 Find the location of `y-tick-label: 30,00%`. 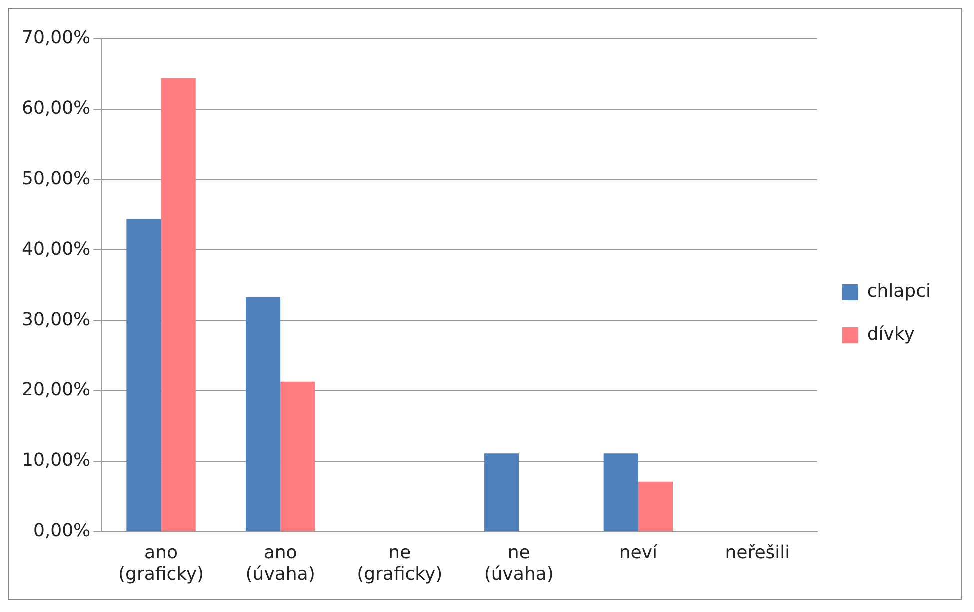

y-tick-label: 30,00% is located at coordinates (56, 319).